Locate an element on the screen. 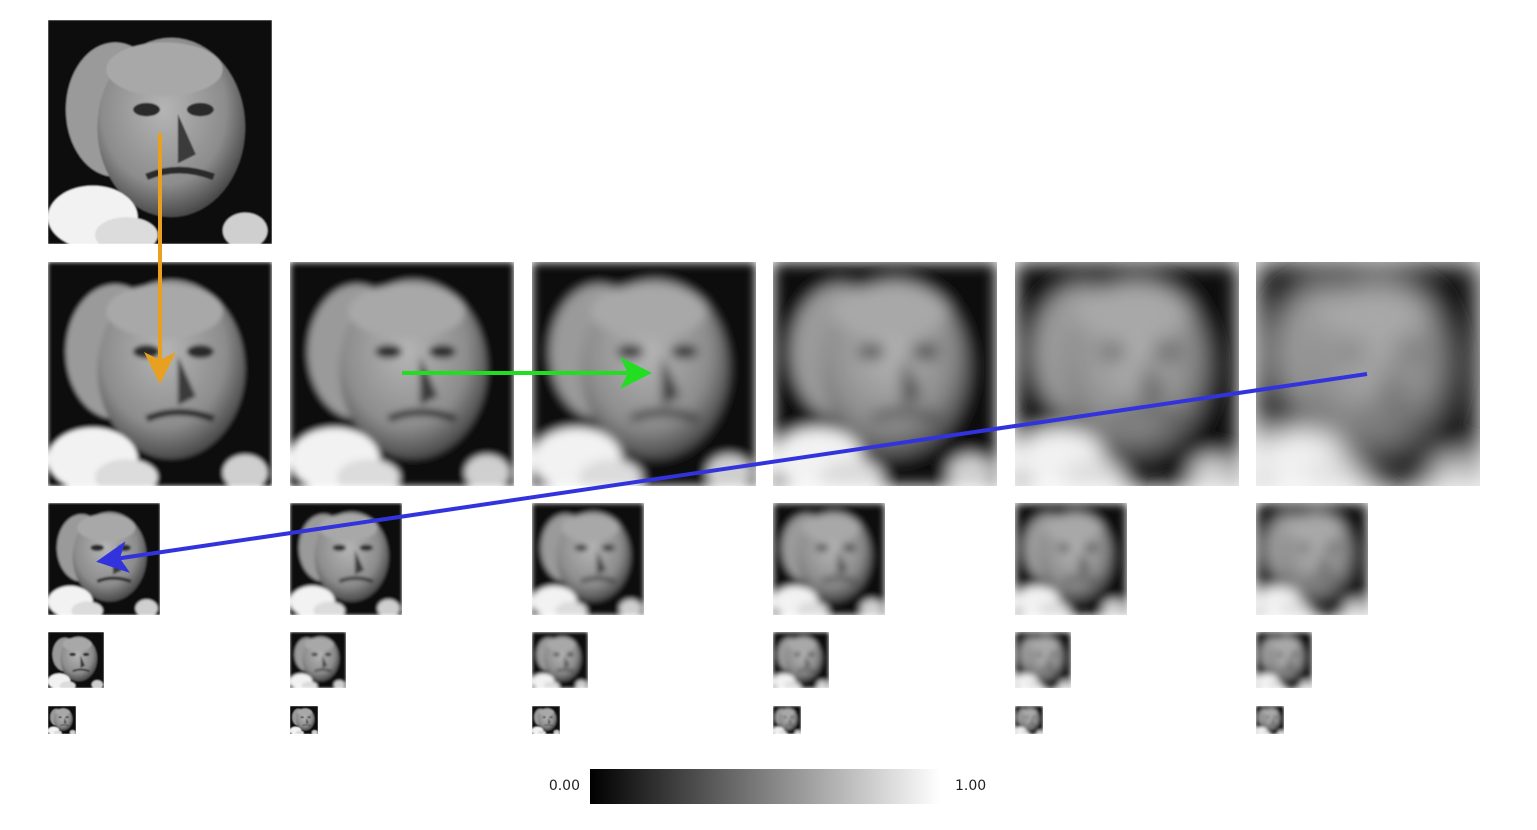 This screenshot has height=830, width=1537. colorbar-min-label: 0.00 is located at coordinates (564, 786).